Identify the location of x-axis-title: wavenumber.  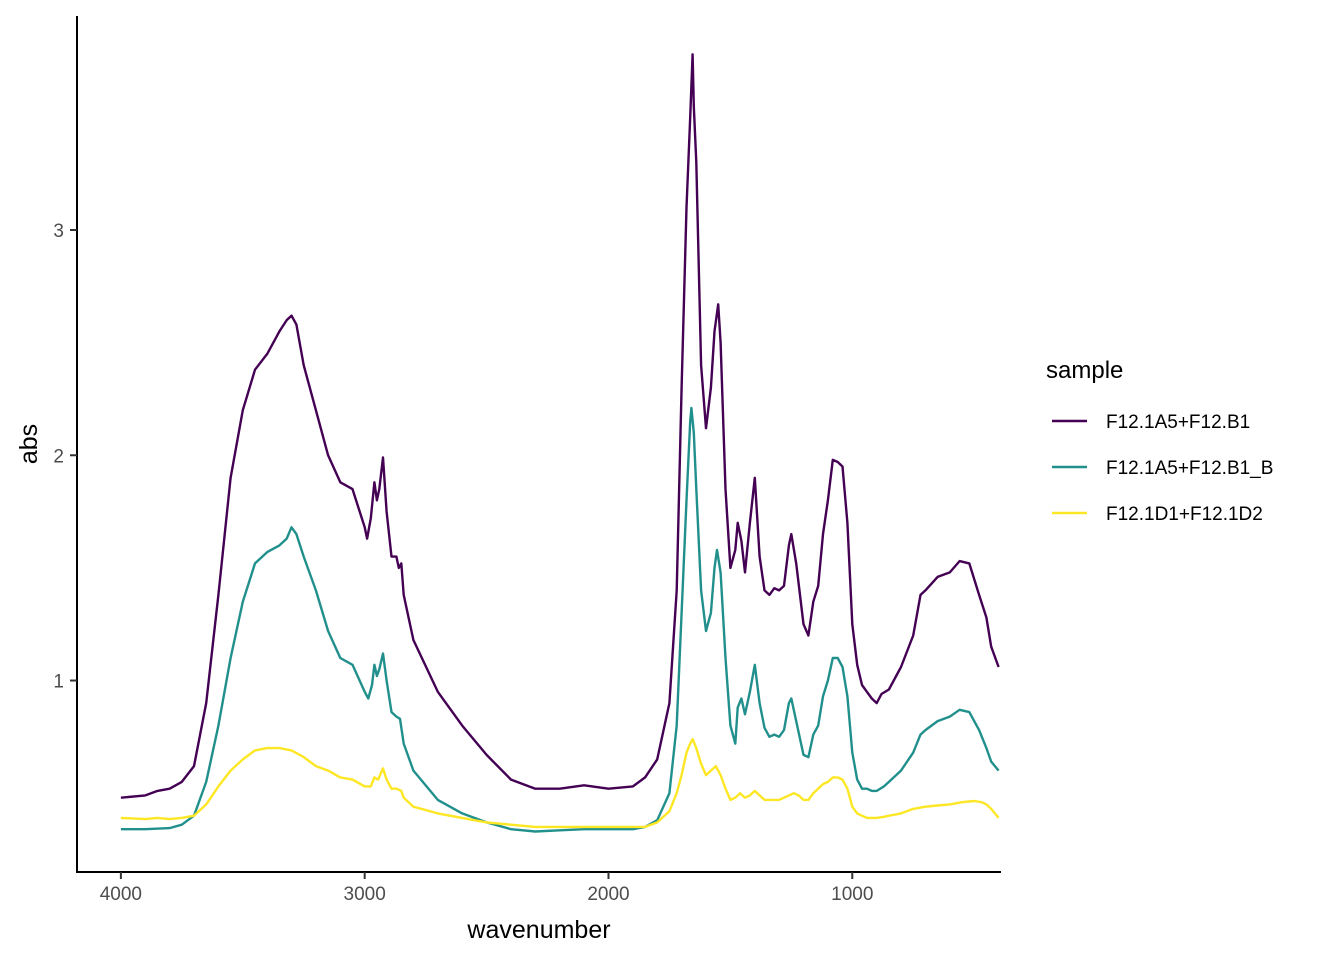
(538, 930).